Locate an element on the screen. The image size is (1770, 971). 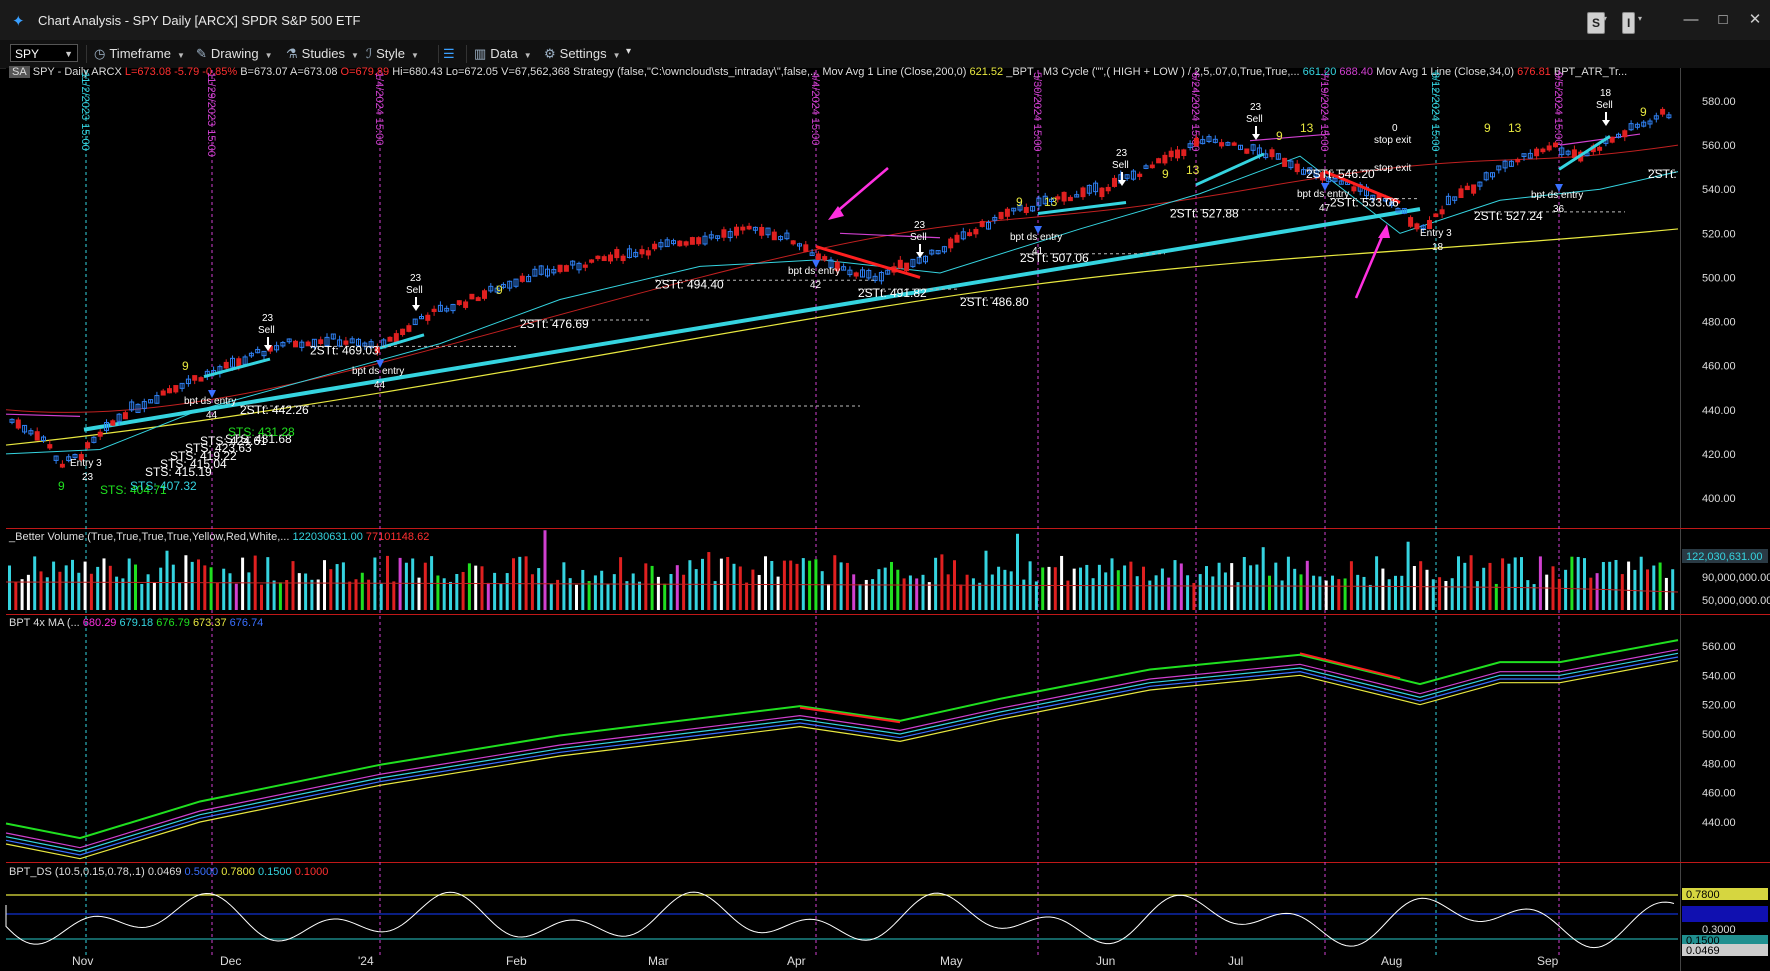
sa-badge: SA is located at coordinates (19, 72).